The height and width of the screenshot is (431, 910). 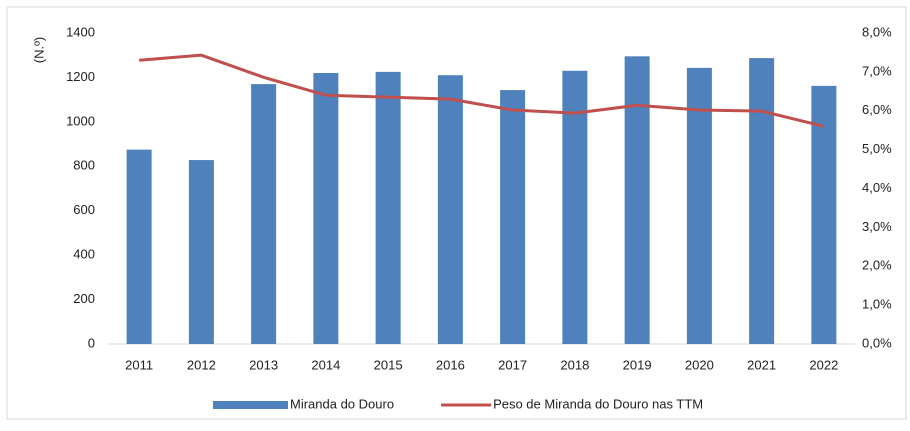 What do you see at coordinates (512, 364) in the screenshot?
I see `x-tick-label: 2017` at bounding box center [512, 364].